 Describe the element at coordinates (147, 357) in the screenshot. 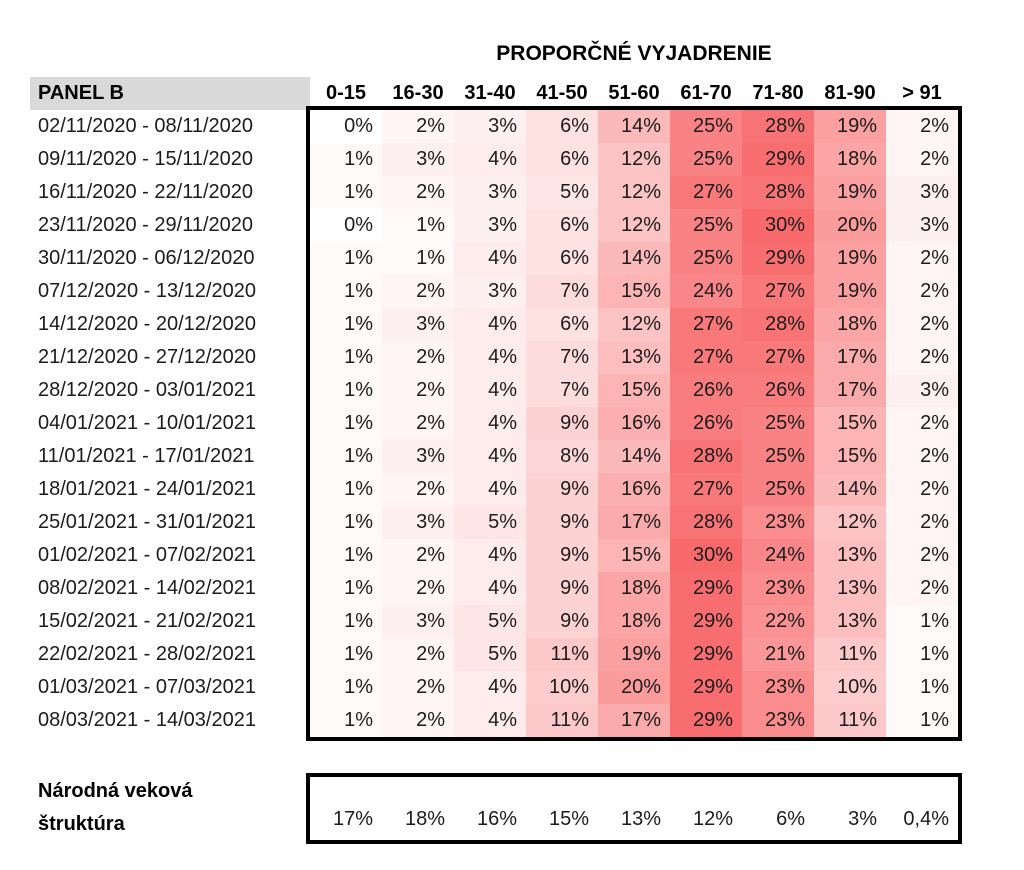

I see `row-label: 21/12/2020 - 27/12/2020` at that location.